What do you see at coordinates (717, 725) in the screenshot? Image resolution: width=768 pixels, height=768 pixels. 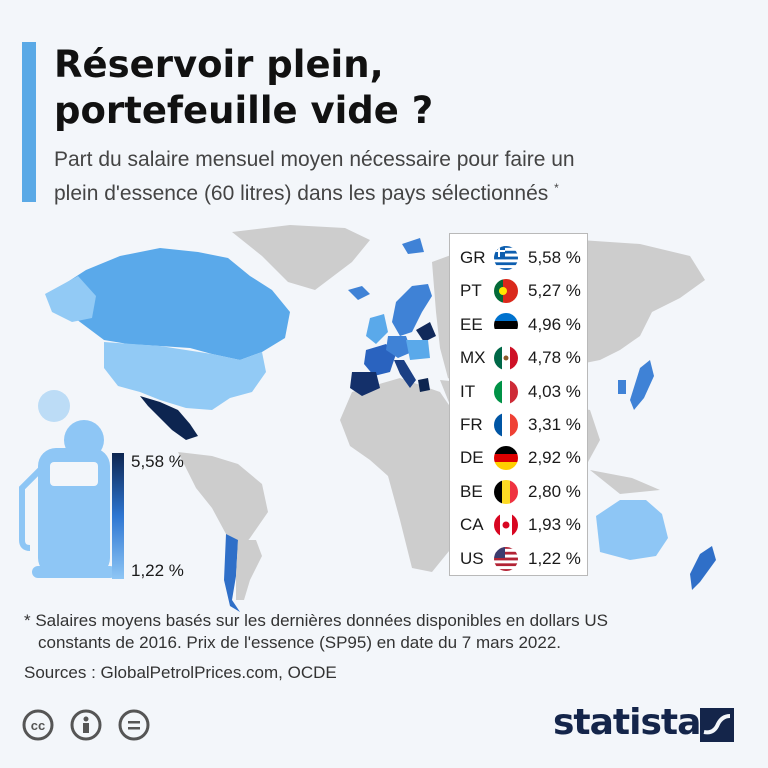 I see `statista-logo-icon` at bounding box center [717, 725].